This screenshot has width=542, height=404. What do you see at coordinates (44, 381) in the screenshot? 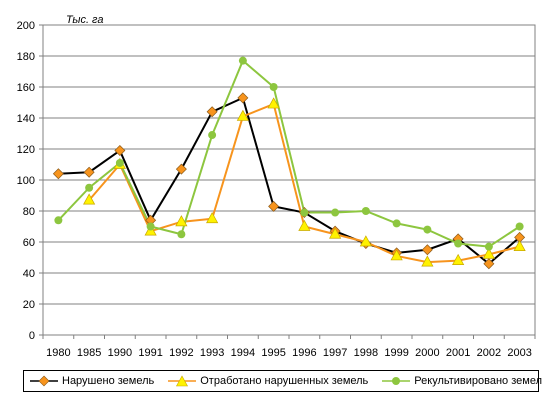
I see `legend-swatch-diamond-icon` at bounding box center [44, 381].